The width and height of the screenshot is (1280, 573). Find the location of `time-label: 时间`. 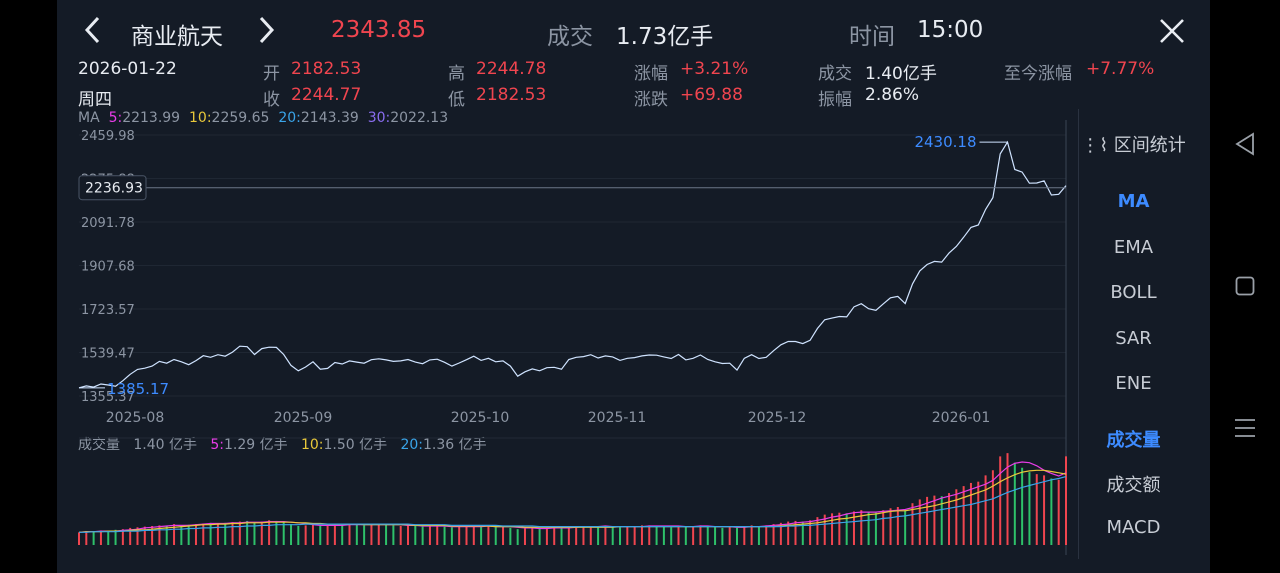

time-label: 时间 is located at coordinates (872, 37).